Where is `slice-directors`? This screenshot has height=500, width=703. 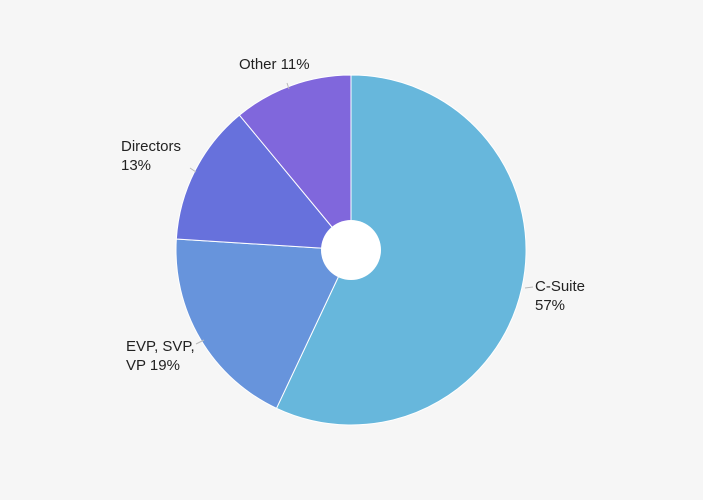
slice-directors is located at coordinates (264, 182).